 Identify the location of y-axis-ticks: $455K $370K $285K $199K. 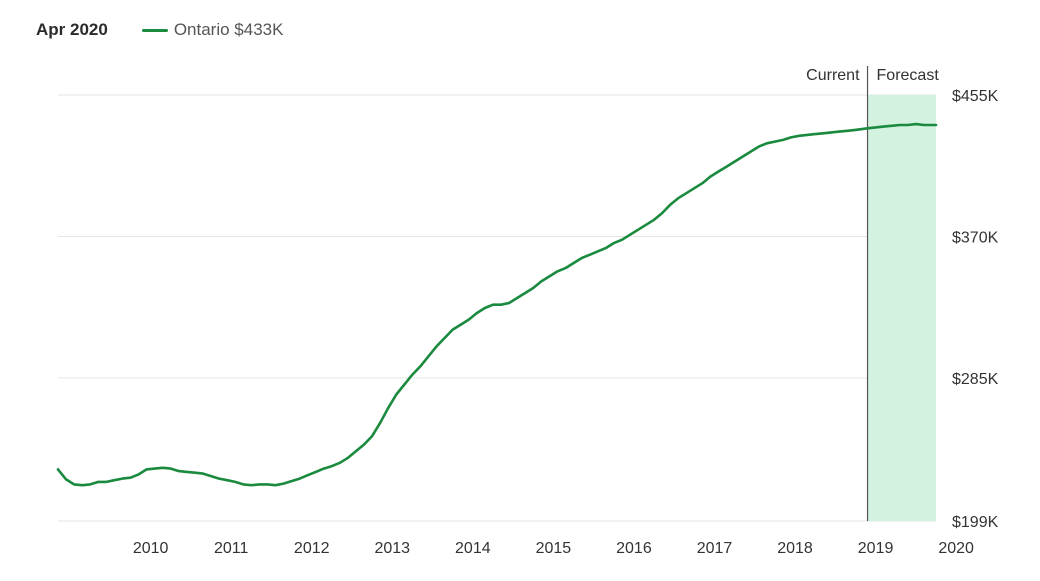
(975, 309).